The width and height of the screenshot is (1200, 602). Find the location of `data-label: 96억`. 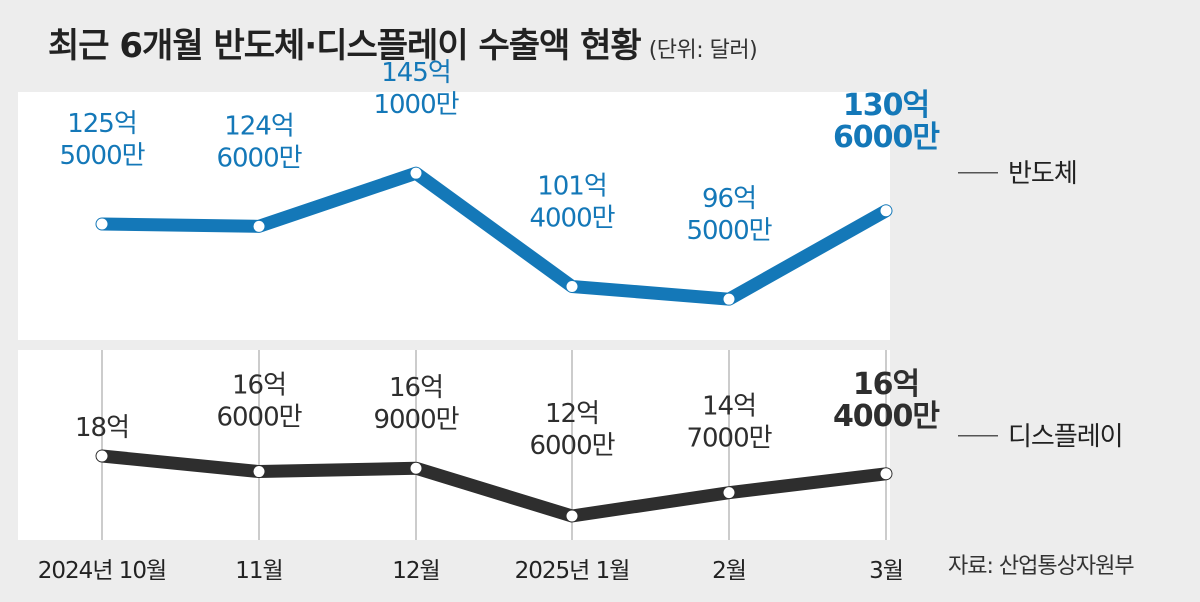

data-label: 96억 is located at coordinates (729, 199).